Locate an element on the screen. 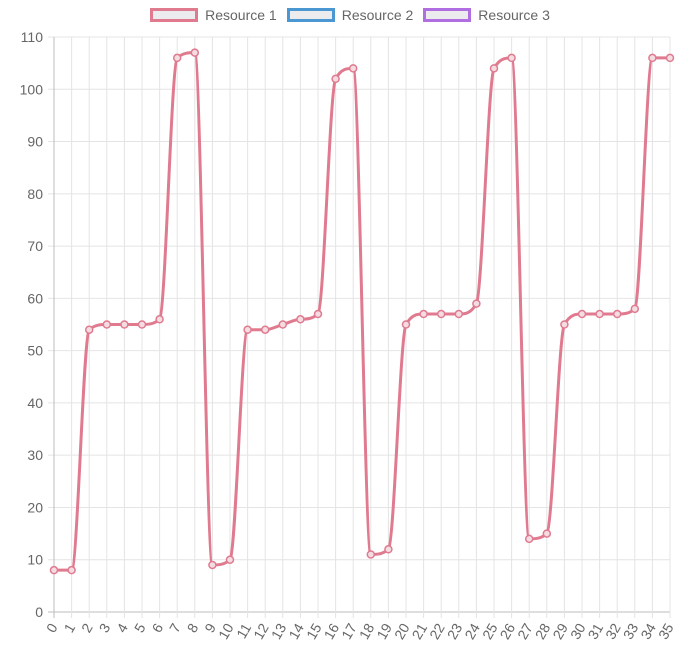  y-tick-label: 10 is located at coordinates (35, 560).